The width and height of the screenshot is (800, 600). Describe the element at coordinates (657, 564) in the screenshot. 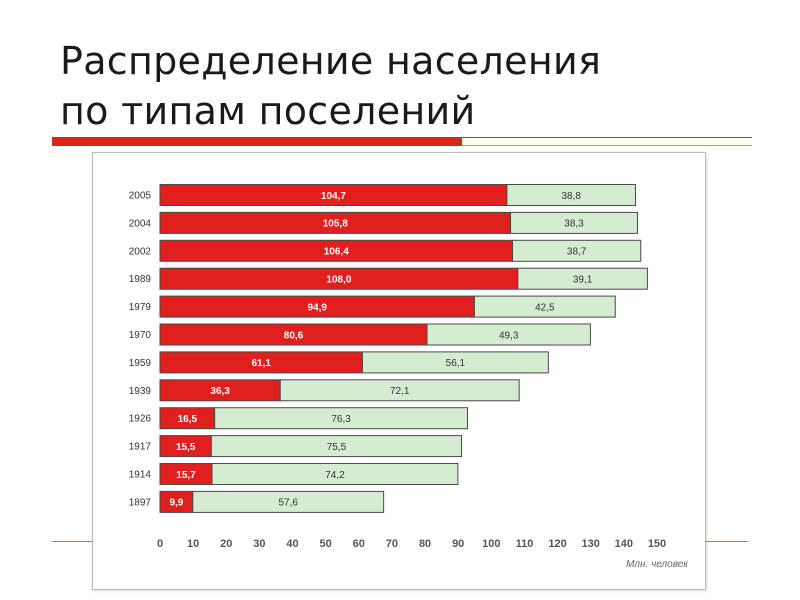

I see `x-axis-label: Млн. человек` at that location.